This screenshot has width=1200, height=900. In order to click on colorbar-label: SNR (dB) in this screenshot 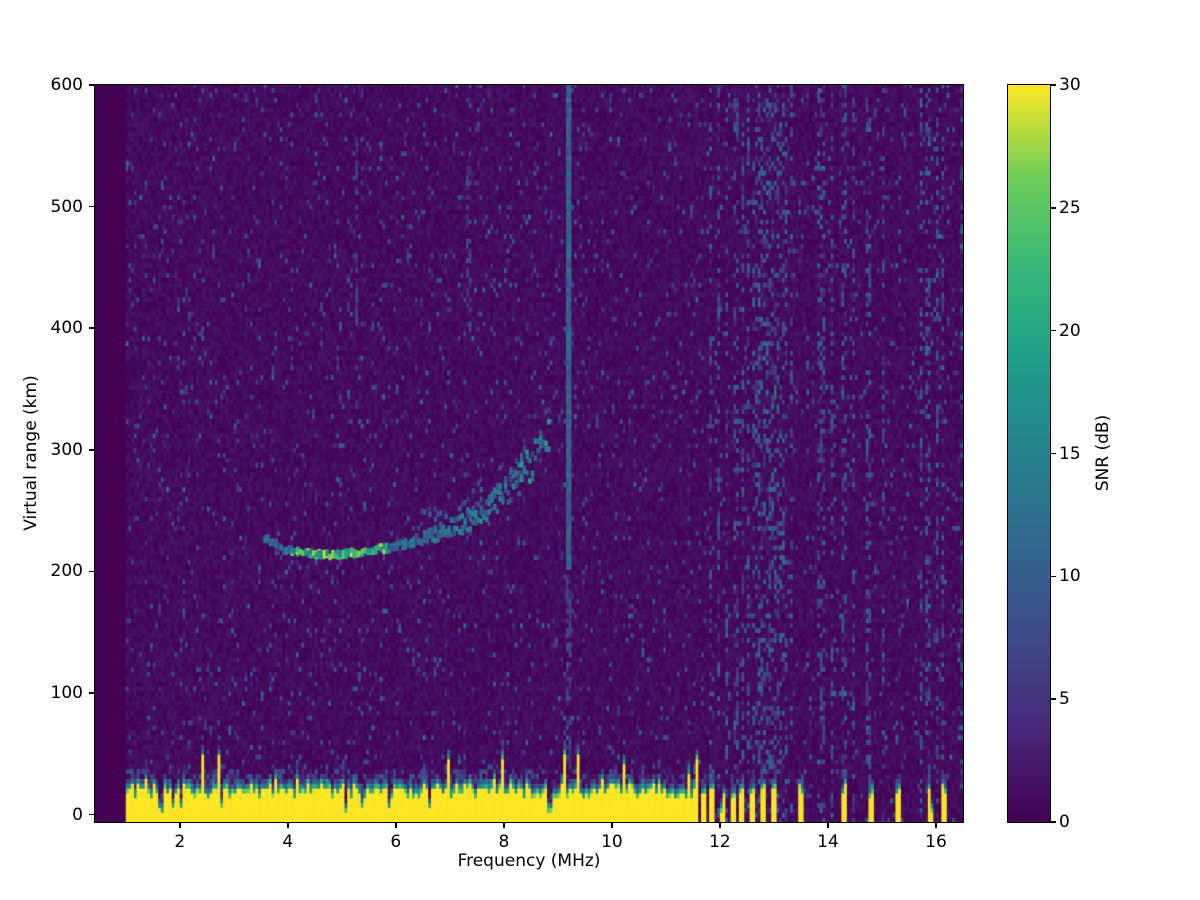, I will do `click(1103, 453)`.